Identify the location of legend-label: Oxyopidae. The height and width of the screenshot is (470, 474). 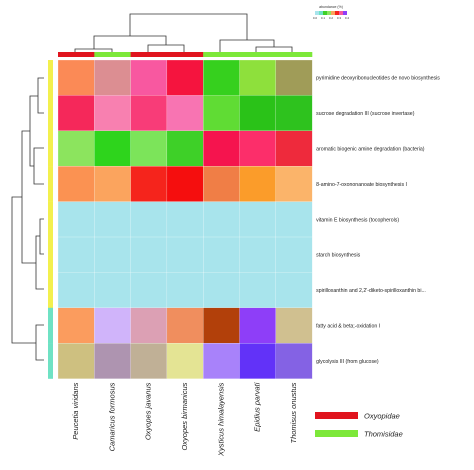
(382, 416).